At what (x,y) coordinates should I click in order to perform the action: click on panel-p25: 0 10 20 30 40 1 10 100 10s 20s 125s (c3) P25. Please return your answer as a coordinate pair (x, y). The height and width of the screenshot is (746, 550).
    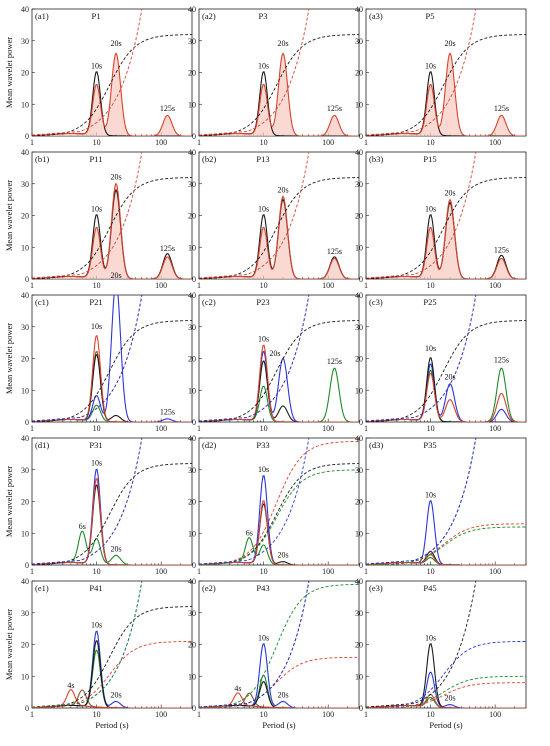
    Looking at the image, I should click on (441, 362).